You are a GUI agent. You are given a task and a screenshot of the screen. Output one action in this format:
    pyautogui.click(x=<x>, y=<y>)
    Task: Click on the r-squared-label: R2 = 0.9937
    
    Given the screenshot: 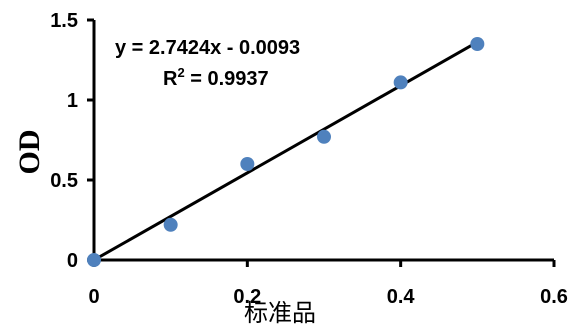 What is the action you would take?
    pyautogui.click(x=216, y=77)
    